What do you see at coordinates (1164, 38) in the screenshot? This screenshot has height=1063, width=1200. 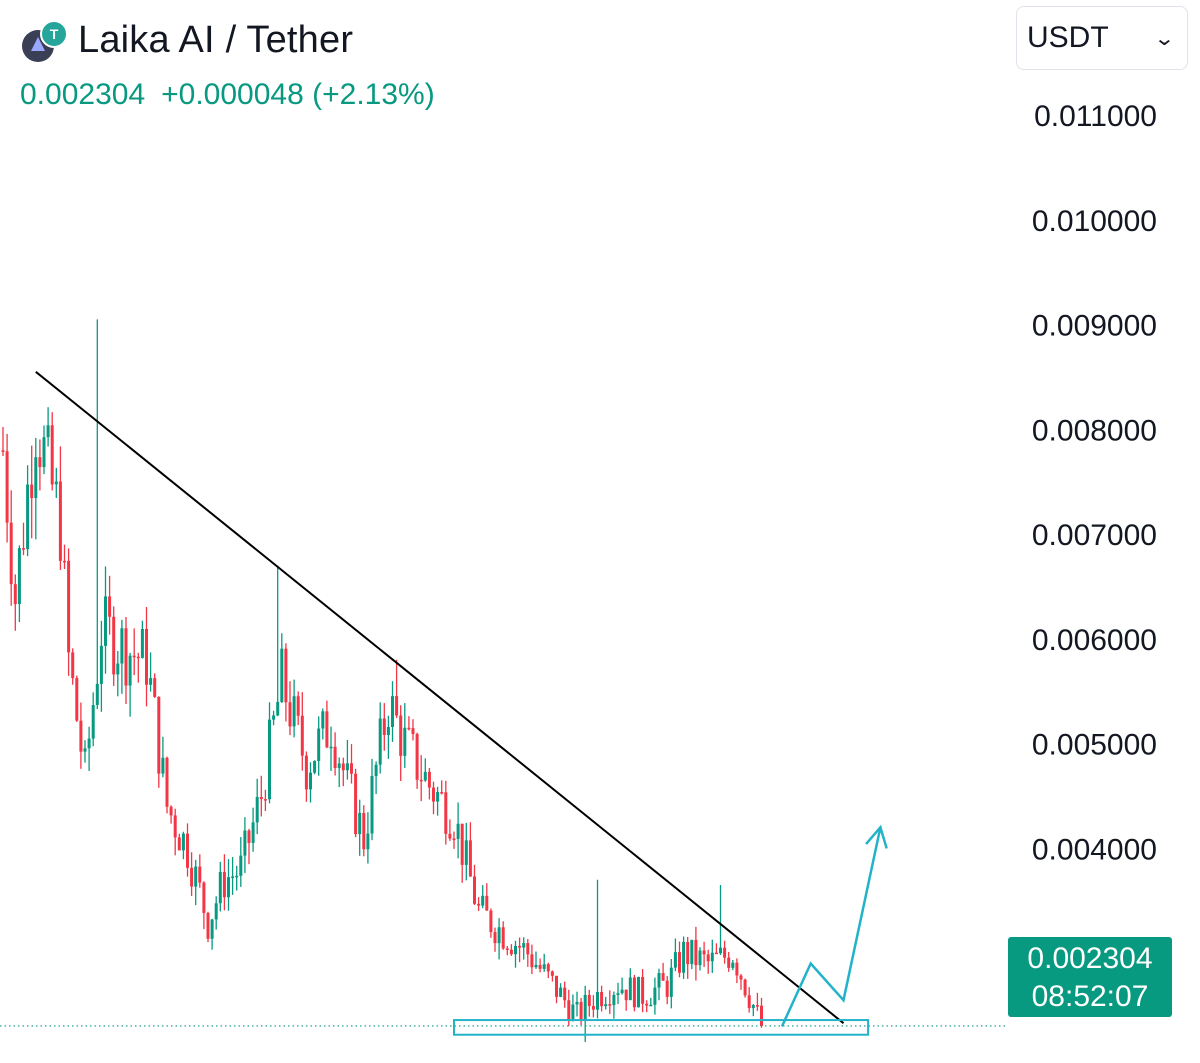 I see `chevron-down-icon: ⌄` at bounding box center [1164, 38].